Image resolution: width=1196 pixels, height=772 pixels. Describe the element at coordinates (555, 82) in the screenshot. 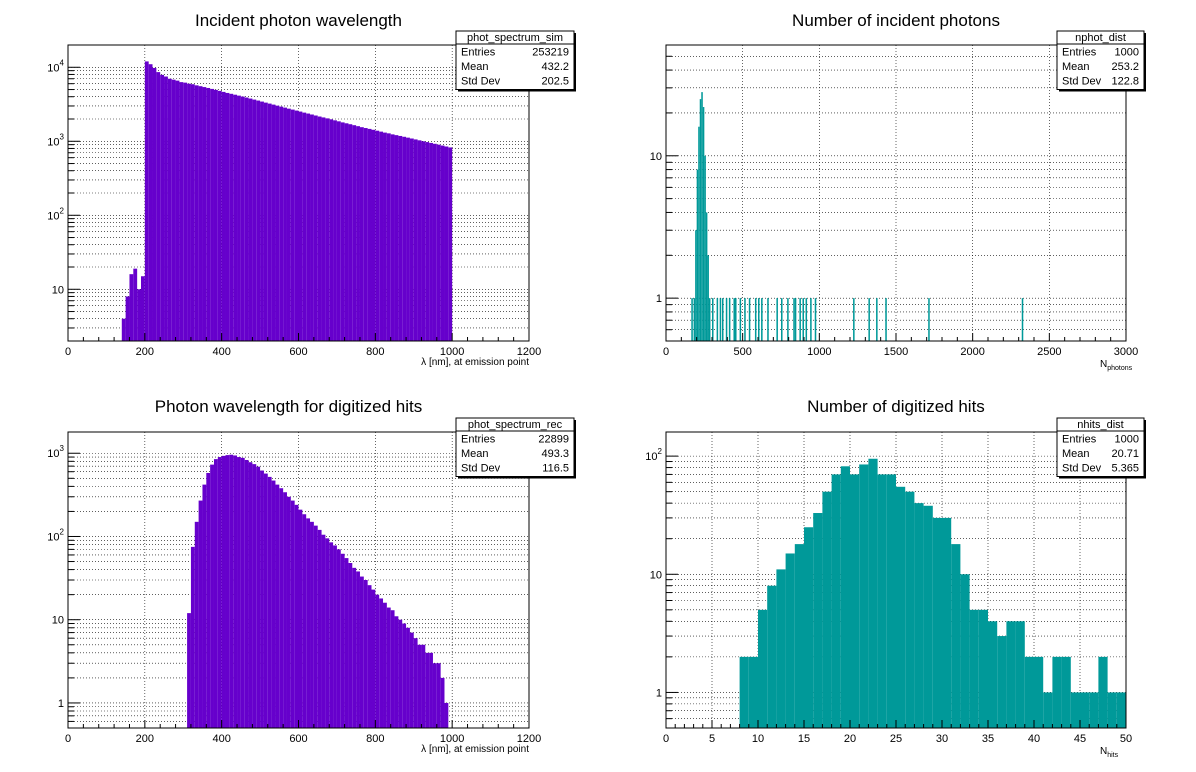

I see `stats-value-std-dev: 202.5` at that location.